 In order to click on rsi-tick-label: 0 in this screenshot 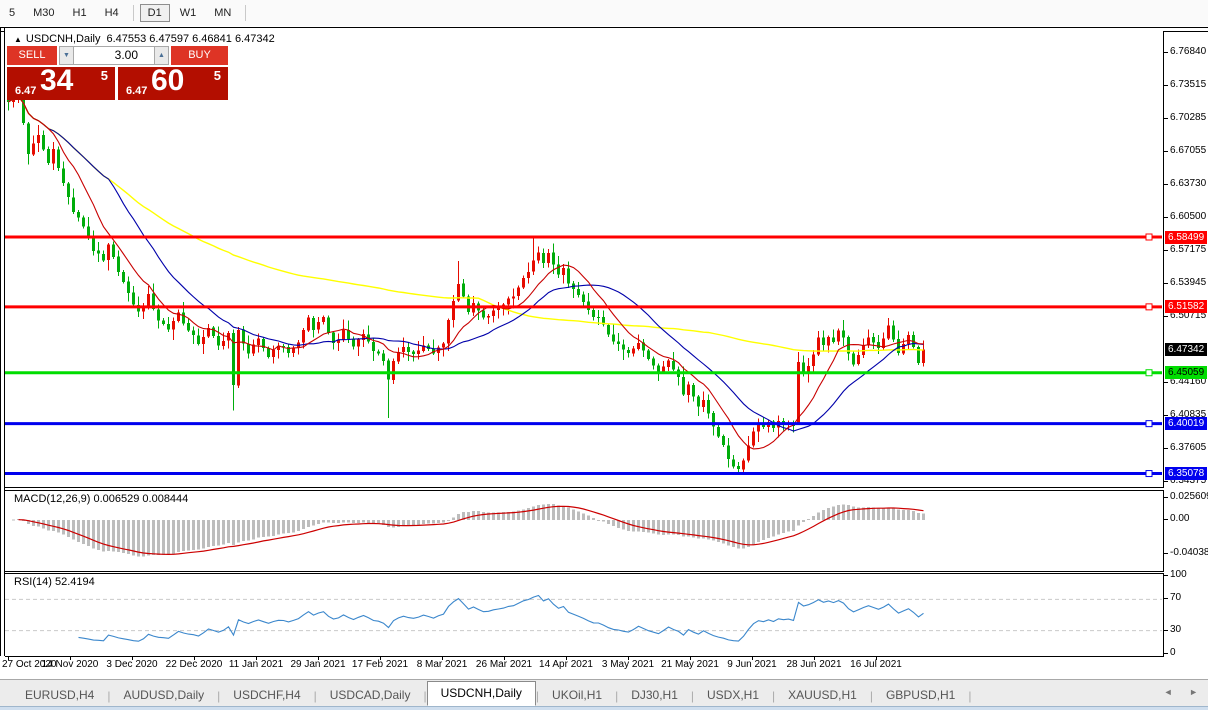, I will do `click(1173, 652)`.